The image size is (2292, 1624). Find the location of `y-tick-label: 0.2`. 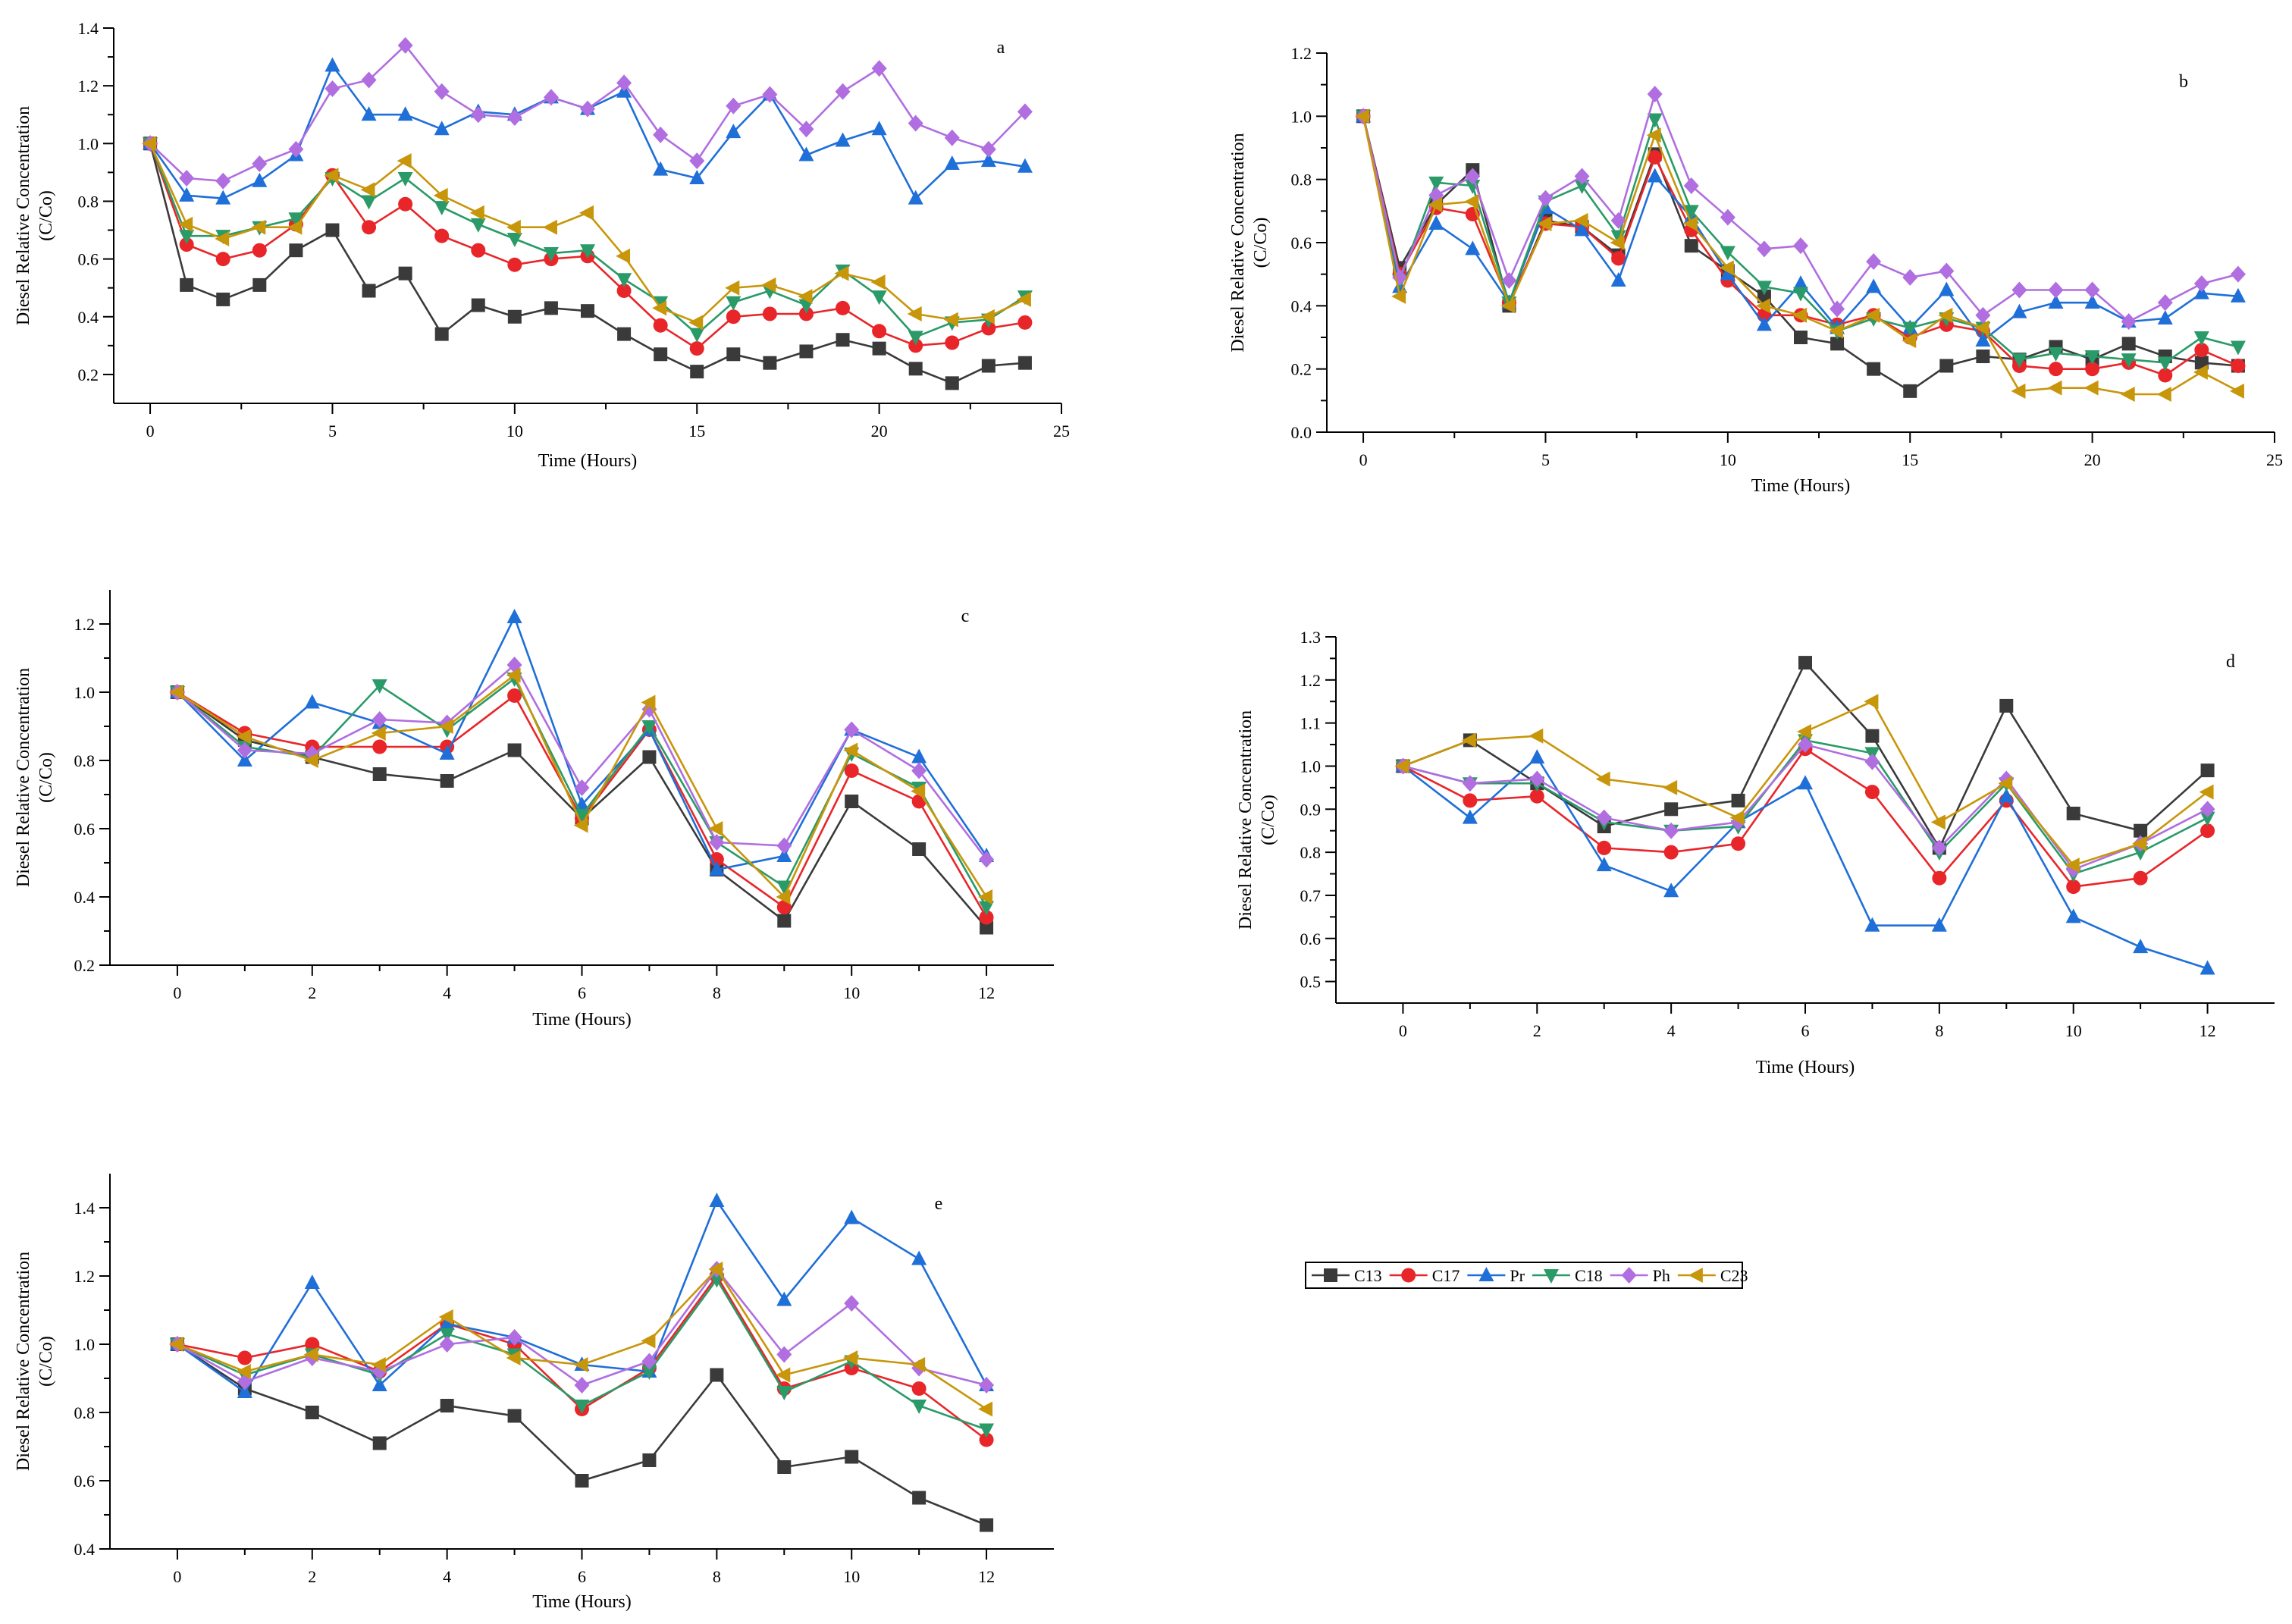

y-tick-label: 0.2 is located at coordinates (88, 374).